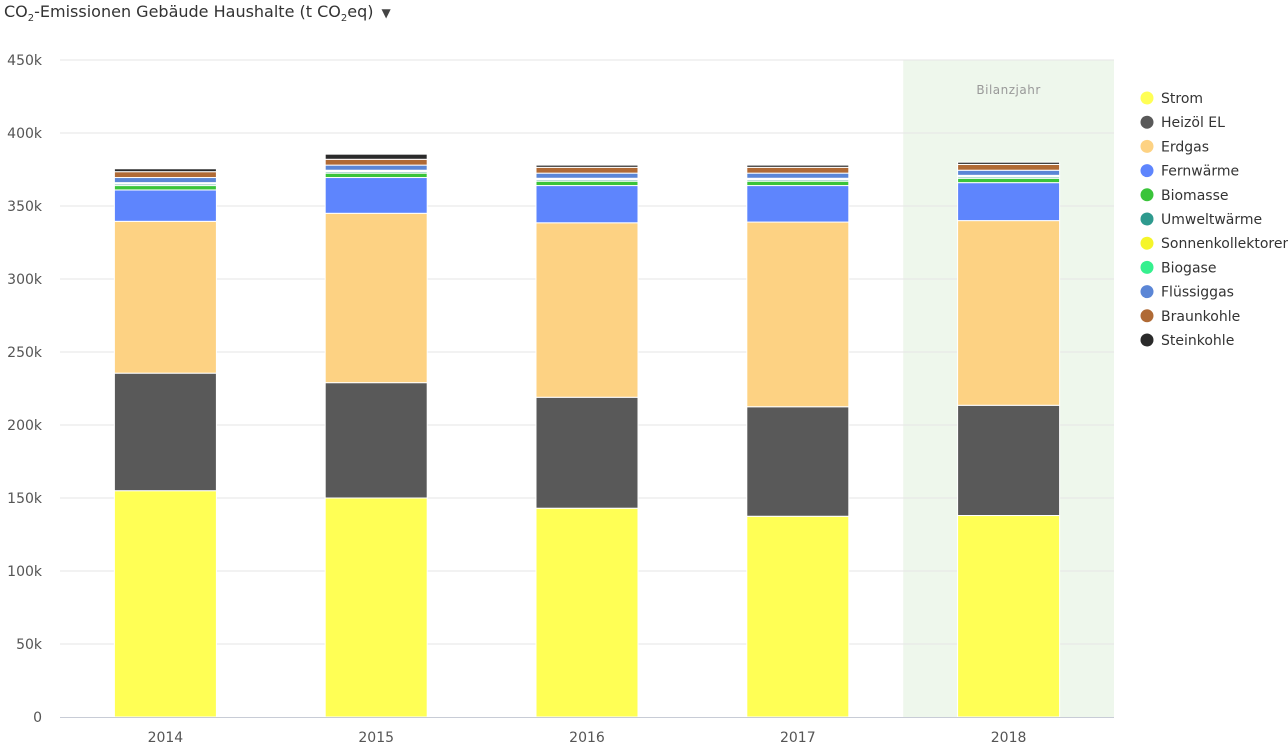 Image resolution: width=1288 pixels, height=749 pixels. What do you see at coordinates (1008, 90) in the screenshot?
I see `highlight-band-label: Bilanzjahr` at bounding box center [1008, 90].